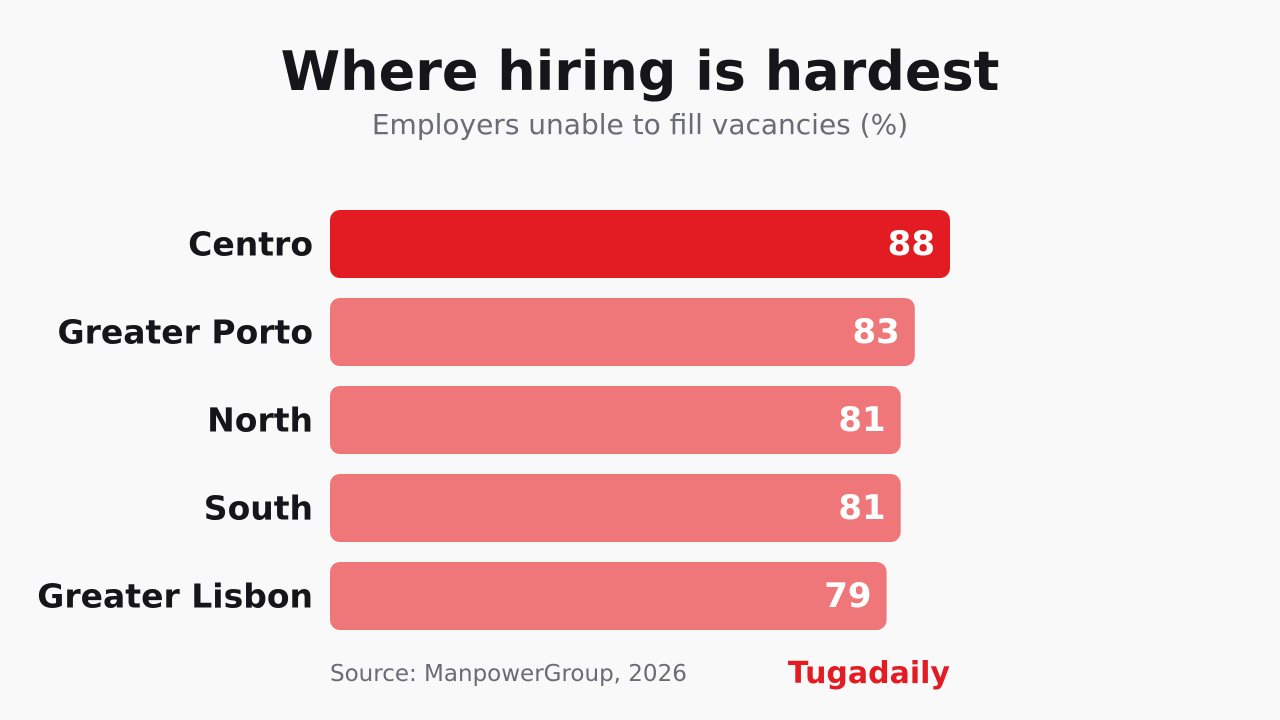 Image resolution: width=1280 pixels, height=720 pixels. What do you see at coordinates (640, 71) in the screenshot?
I see `chart-title: Where hiring is hardest` at bounding box center [640, 71].